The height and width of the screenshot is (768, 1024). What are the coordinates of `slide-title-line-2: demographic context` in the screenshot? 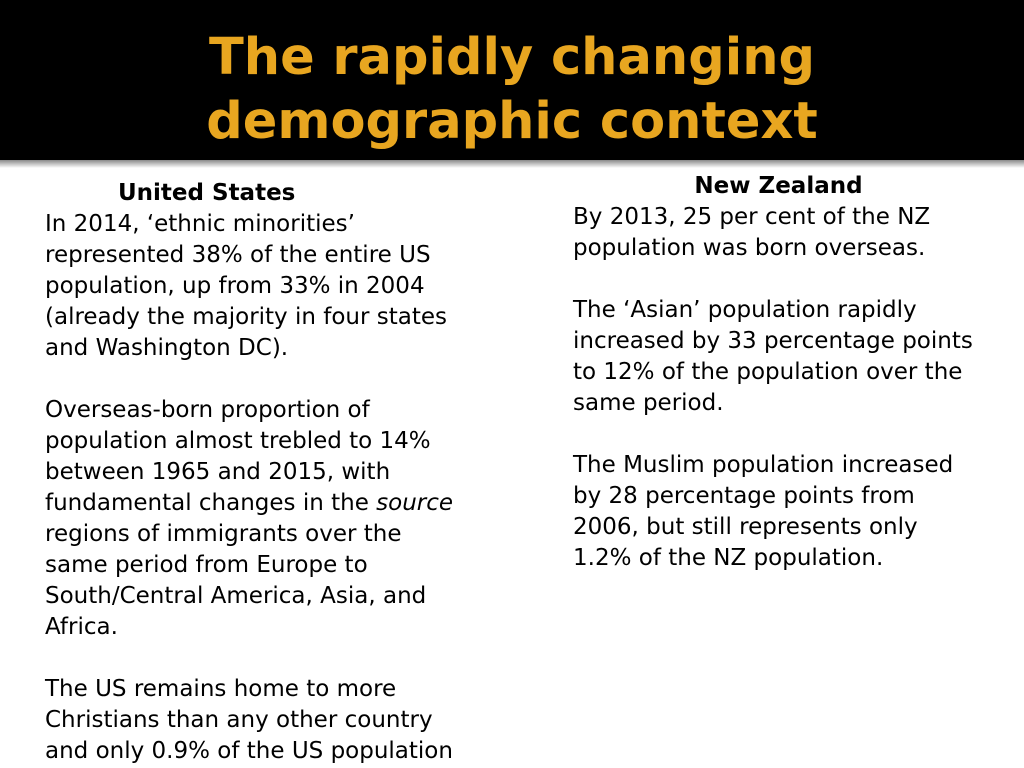 It's located at (512, 121).